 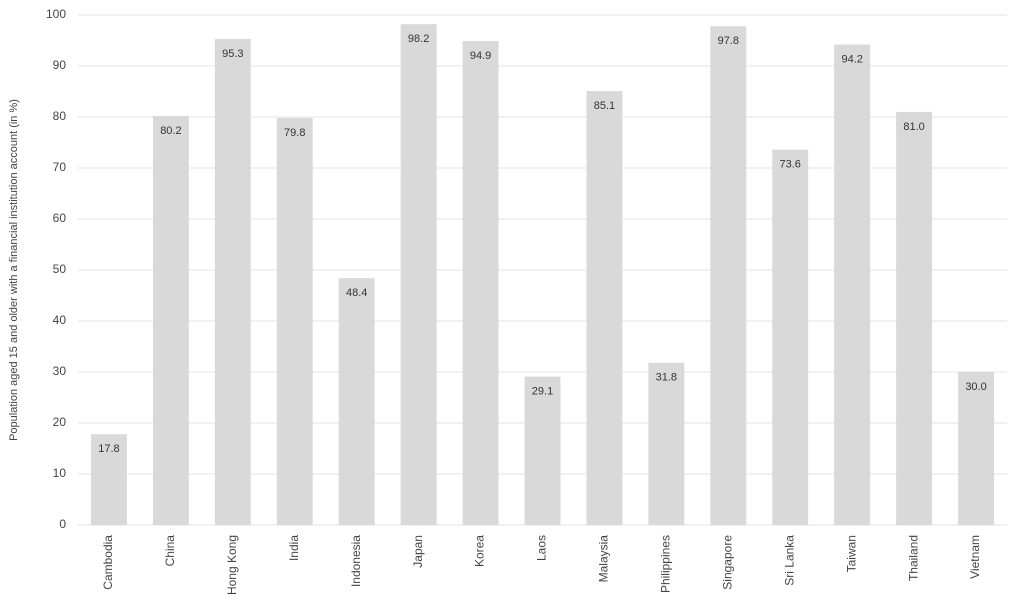 I want to click on value-label: 95.3, so click(x=232, y=54).